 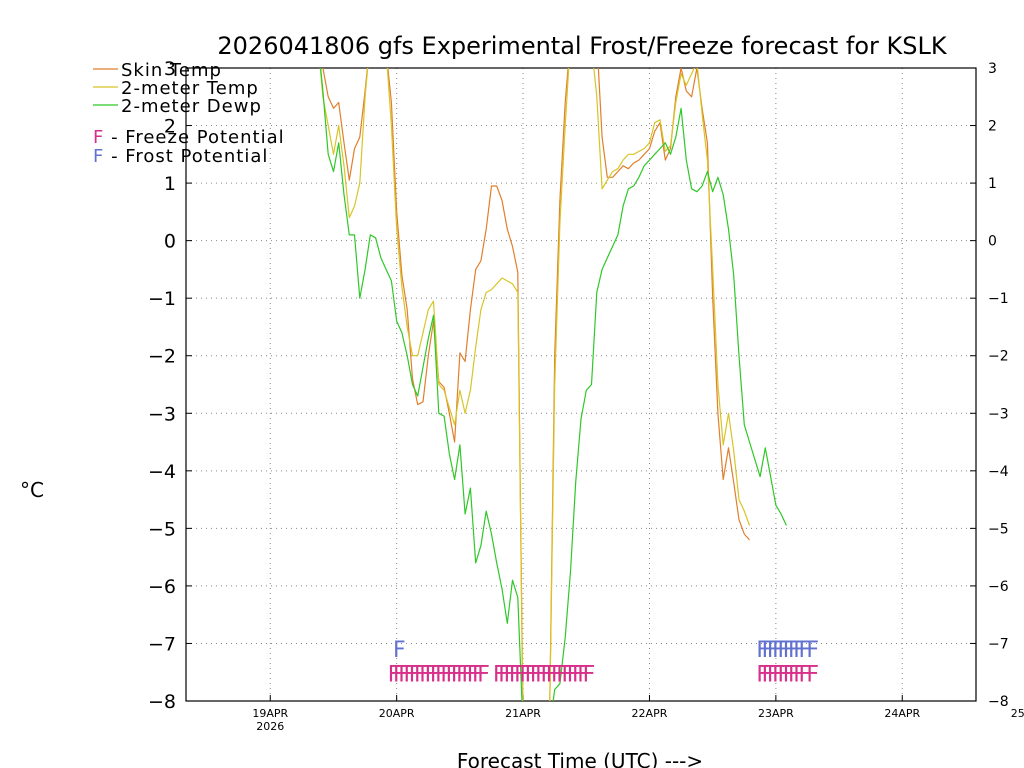 What do you see at coordinates (998, 414) in the screenshot?
I see `y-tick-label-right: −3` at bounding box center [998, 414].